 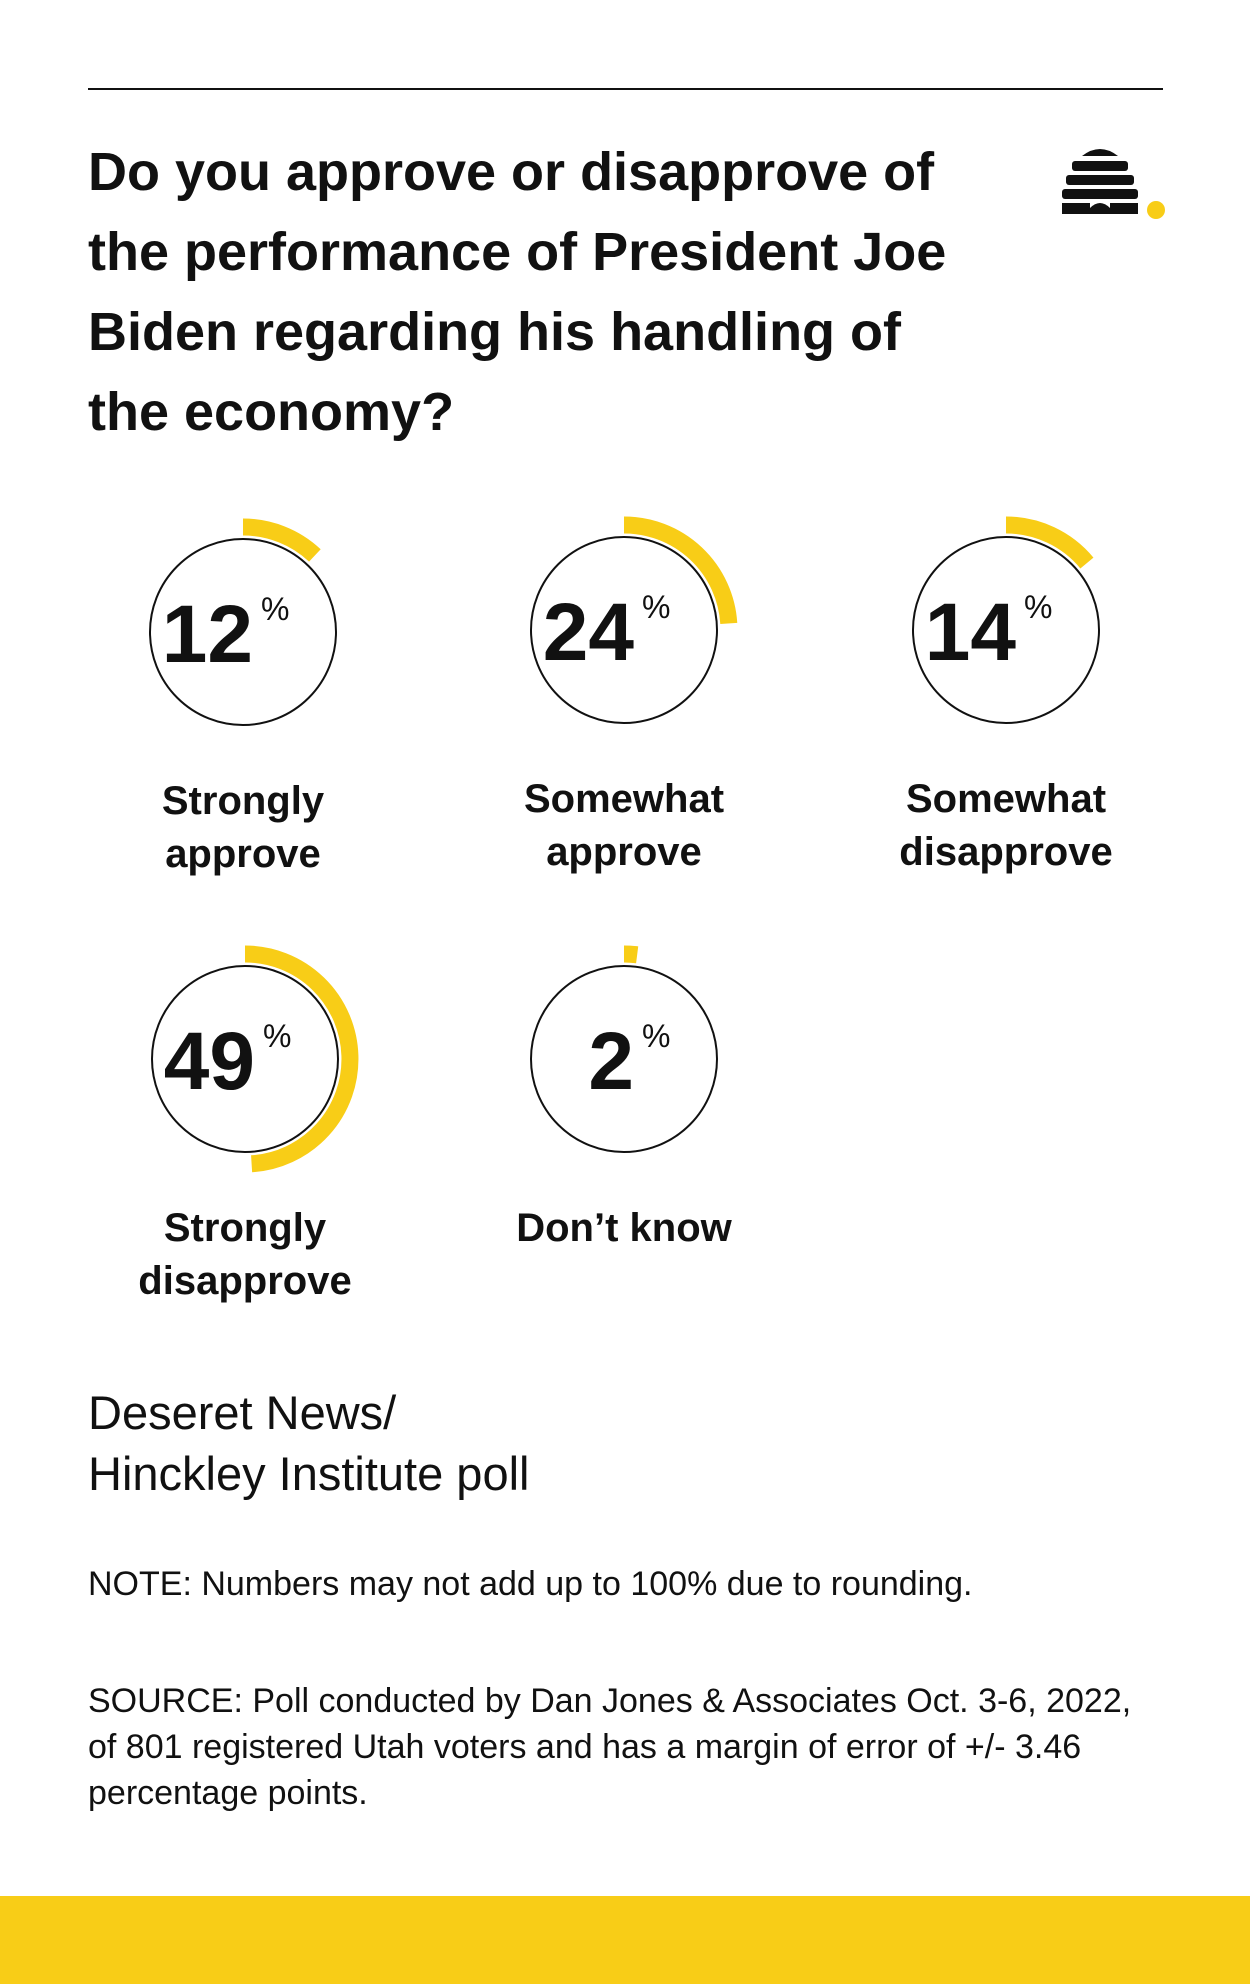 What do you see at coordinates (624, 1228) in the screenshot?
I see `category-label: Don’t know` at bounding box center [624, 1228].